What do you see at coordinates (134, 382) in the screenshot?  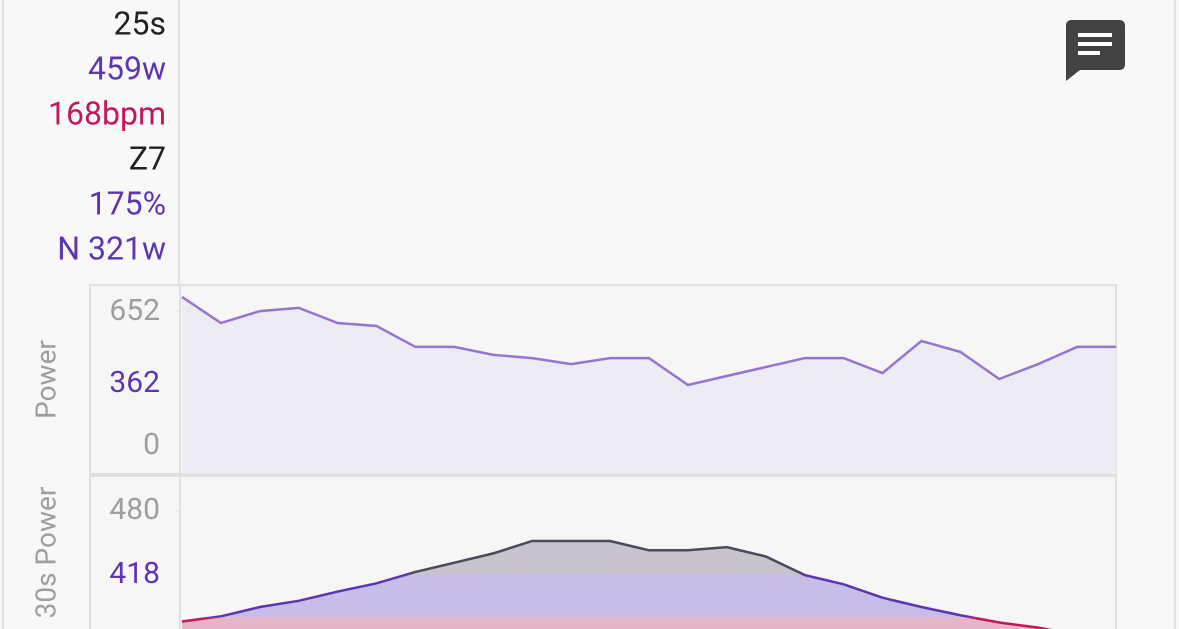 I see `current-value-label: 362` at bounding box center [134, 382].